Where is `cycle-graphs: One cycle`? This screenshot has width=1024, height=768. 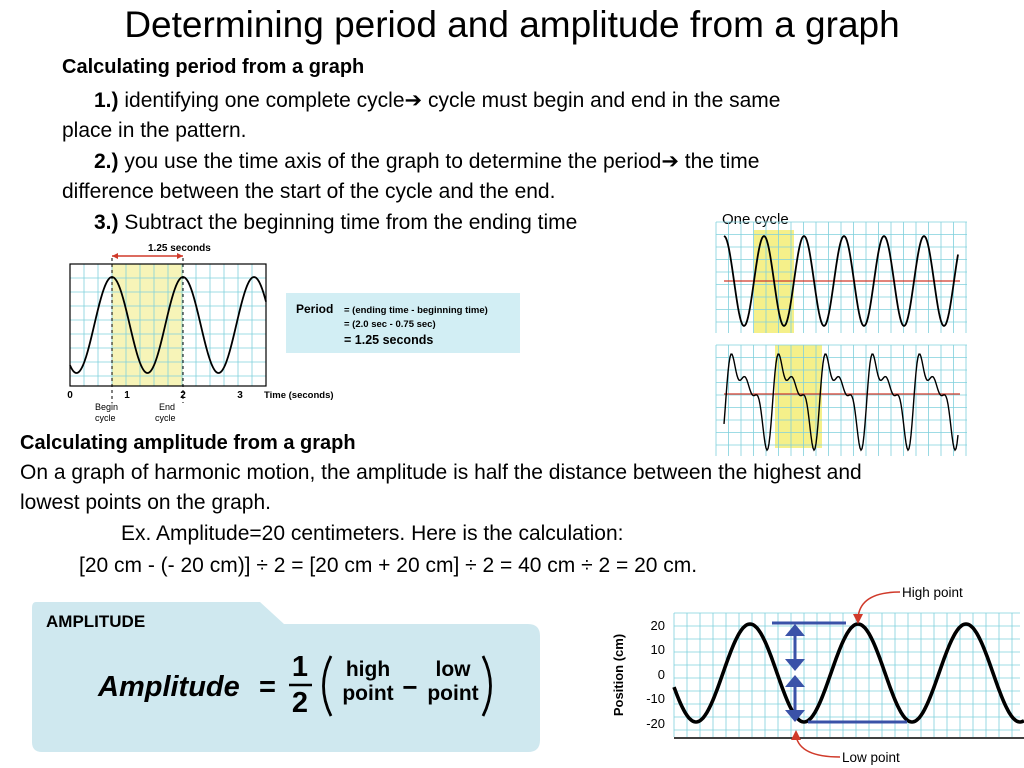
cycle-graphs: One cycle is located at coordinates (841, 333).